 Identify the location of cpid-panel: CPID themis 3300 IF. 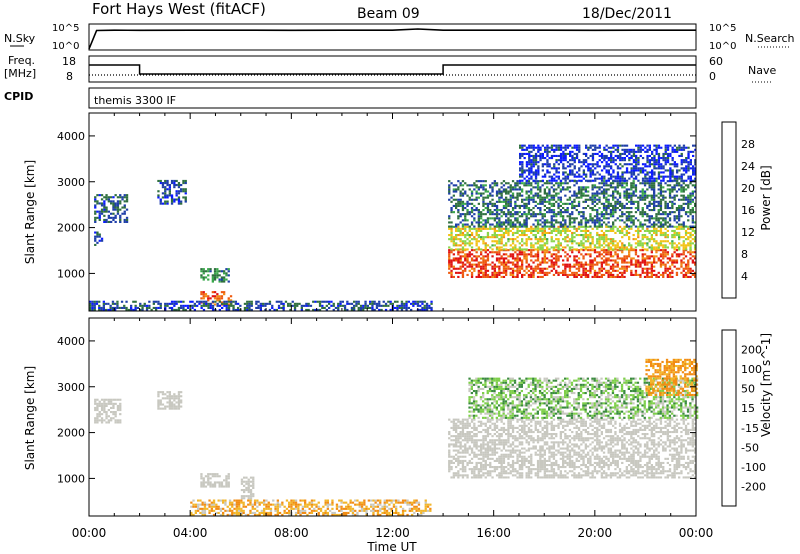
(350, 98).